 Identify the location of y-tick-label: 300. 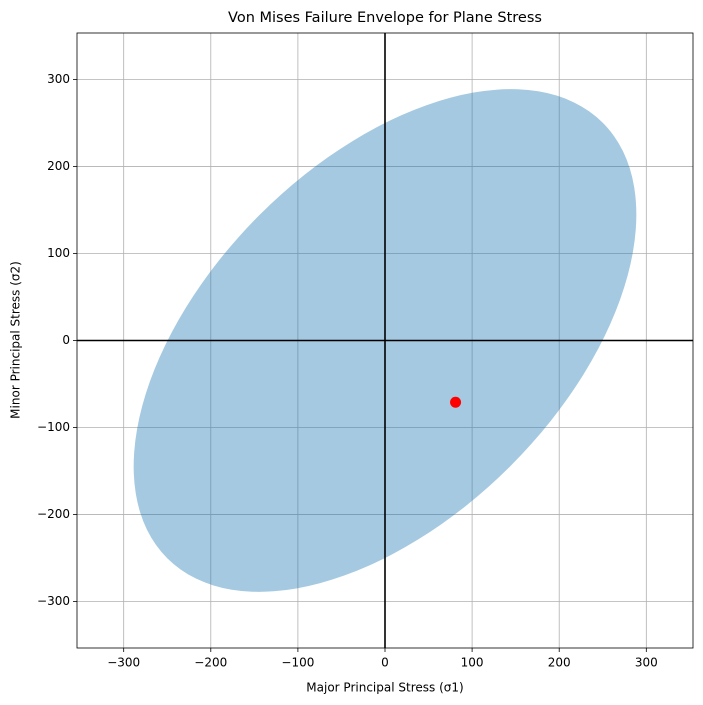
(58, 79).